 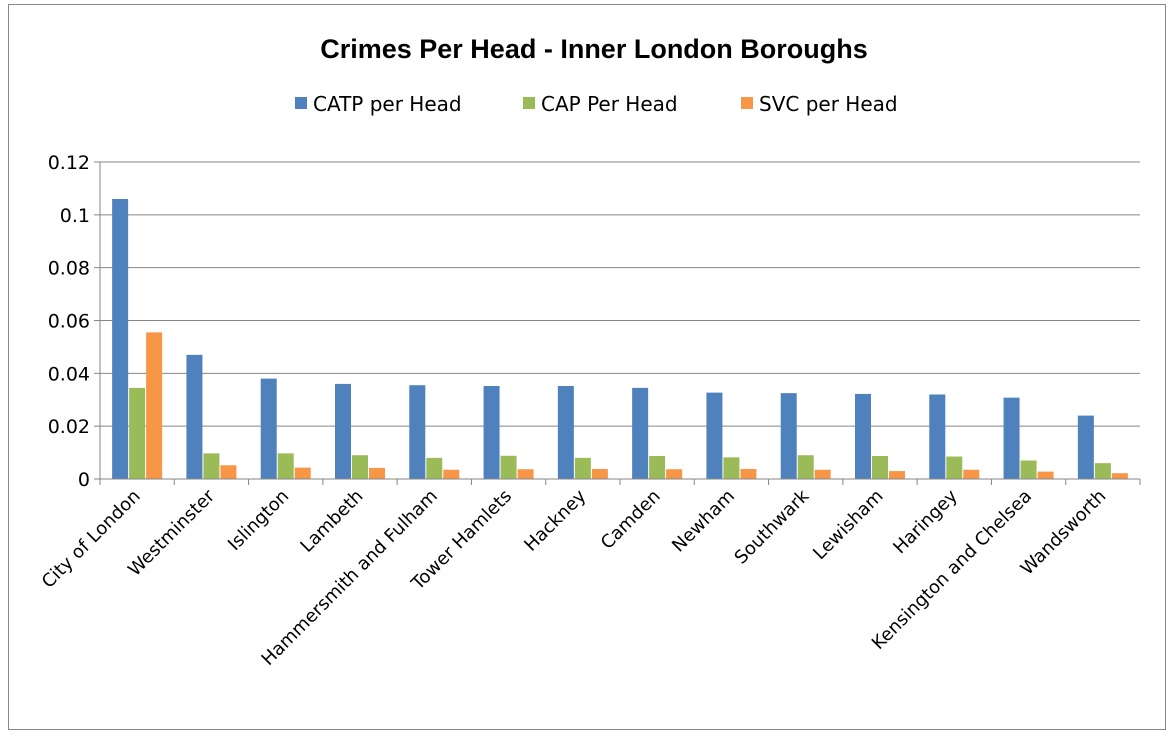 I want to click on x-category-label: Islington, so click(x=258, y=520).